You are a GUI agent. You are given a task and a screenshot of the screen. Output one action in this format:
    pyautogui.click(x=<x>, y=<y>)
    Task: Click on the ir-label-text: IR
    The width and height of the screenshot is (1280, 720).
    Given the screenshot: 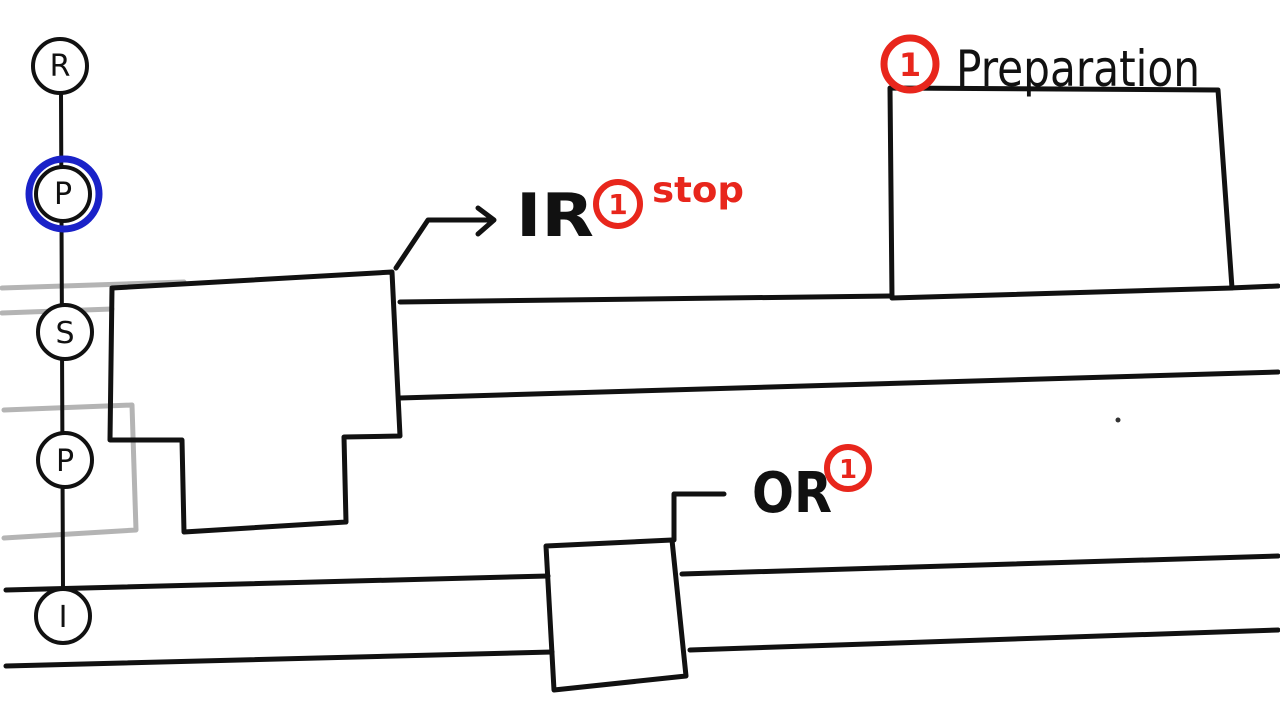 What is the action you would take?
    pyautogui.click(x=555, y=216)
    